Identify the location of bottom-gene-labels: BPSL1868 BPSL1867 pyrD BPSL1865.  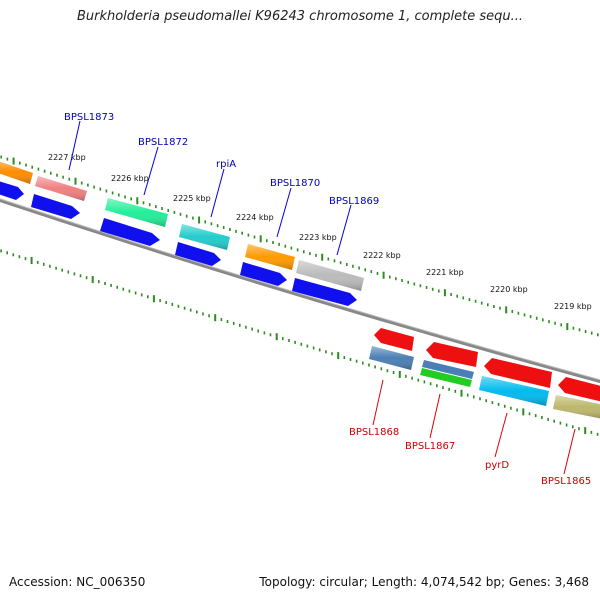
(470, 433).